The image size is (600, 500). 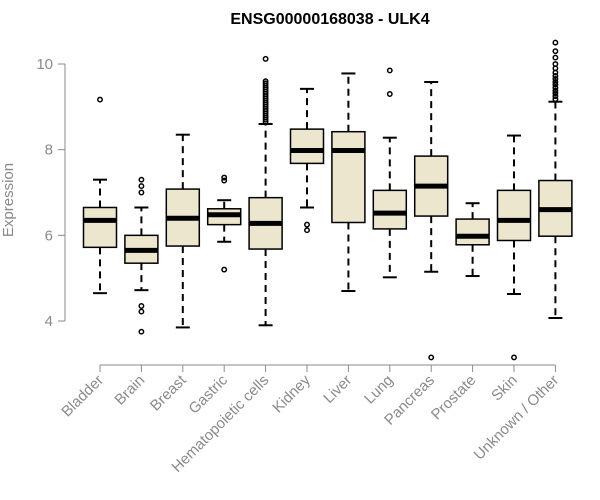 I want to click on x-tick-label: Kidney, so click(x=291, y=393).